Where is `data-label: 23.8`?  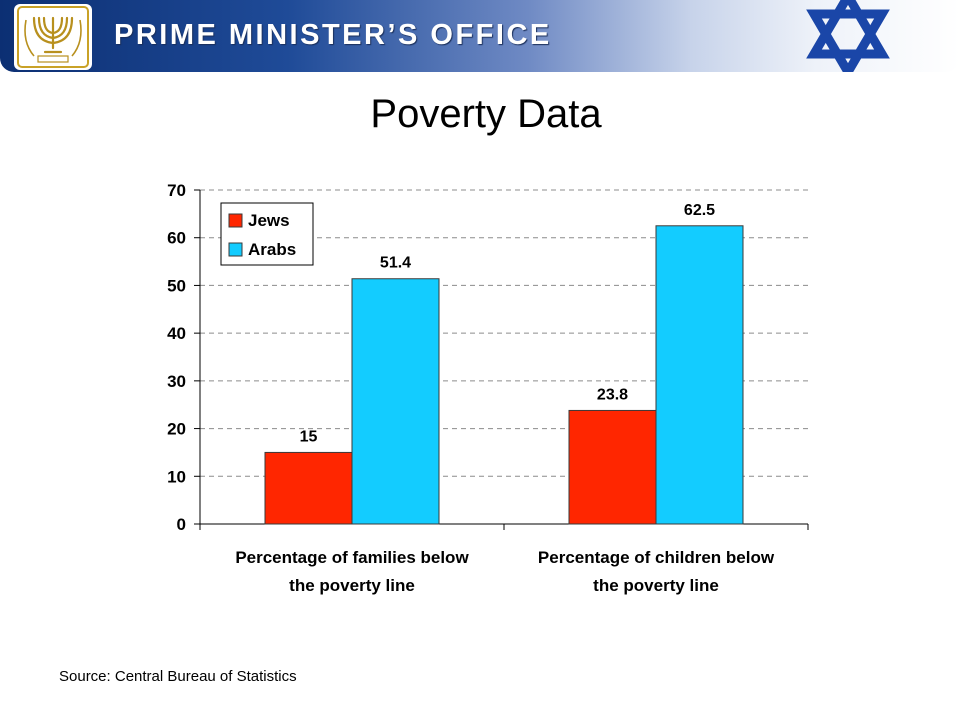
data-label: 23.8 is located at coordinates (612, 394).